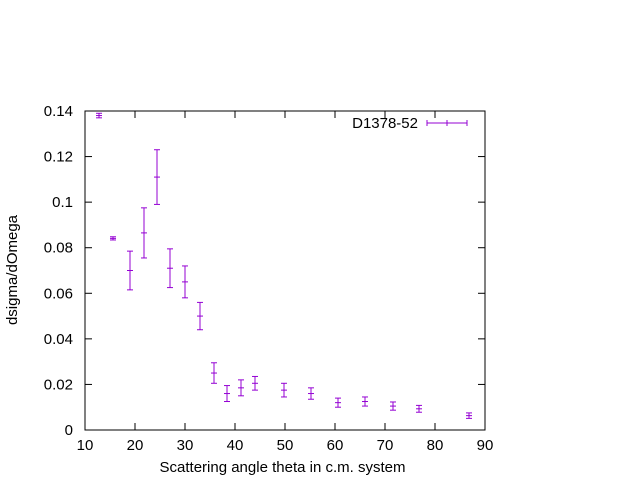 This screenshot has height=480, width=640. I want to click on x-tick-label: 70, so click(385, 445).